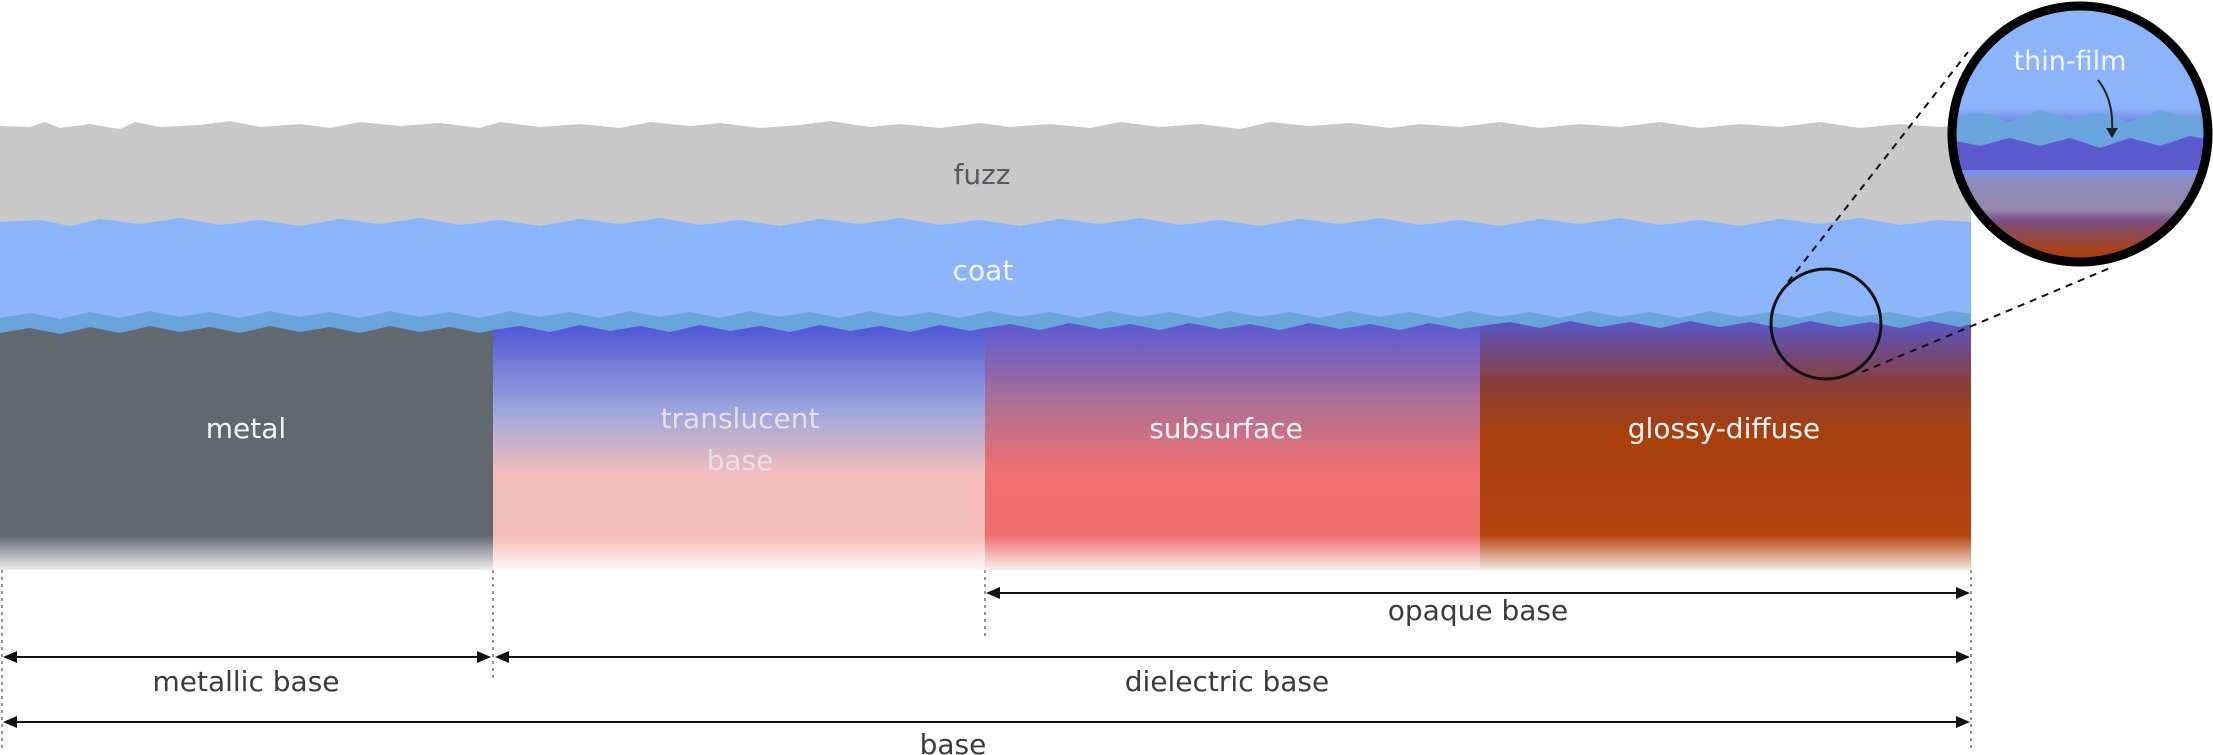  Describe the element at coordinates (993, 593) in the screenshot. I see `opaque-base-arrow-left-head` at that location.